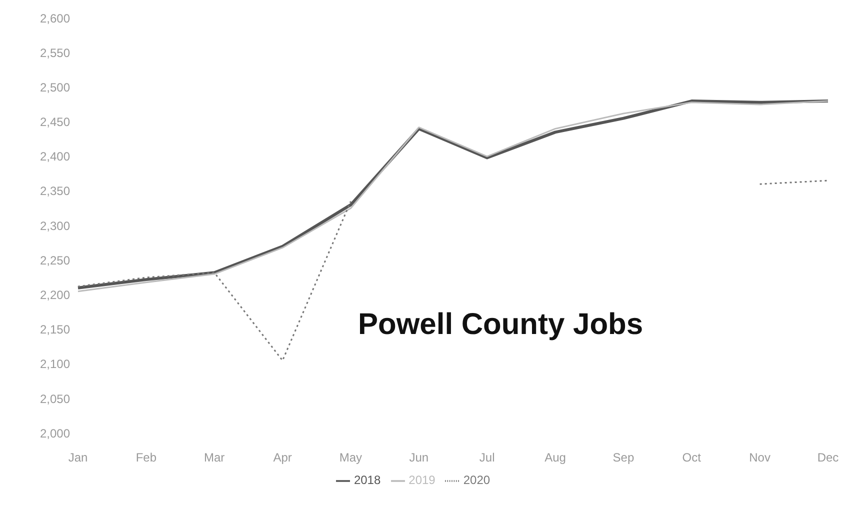 This screenshot has height=505, width=856. Describe the element at coordinates (419, 457) in the screenshot. I see `x-tick-label: Jun` at that location.